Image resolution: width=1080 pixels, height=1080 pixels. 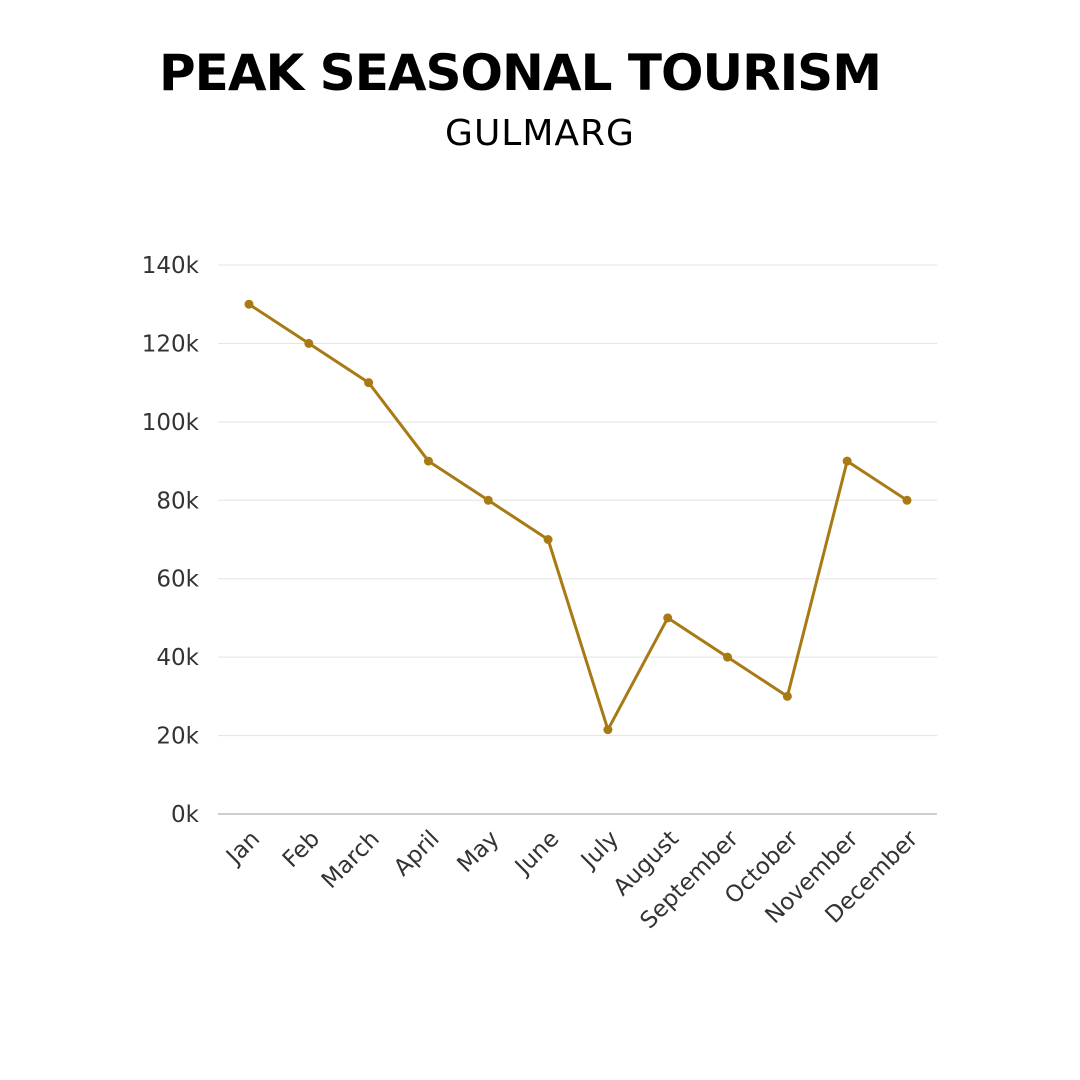 What do you see at coordinates (177, 501) in the screenshot?
I see `y-tick-label: 80k` at bounding box center [177, 501].